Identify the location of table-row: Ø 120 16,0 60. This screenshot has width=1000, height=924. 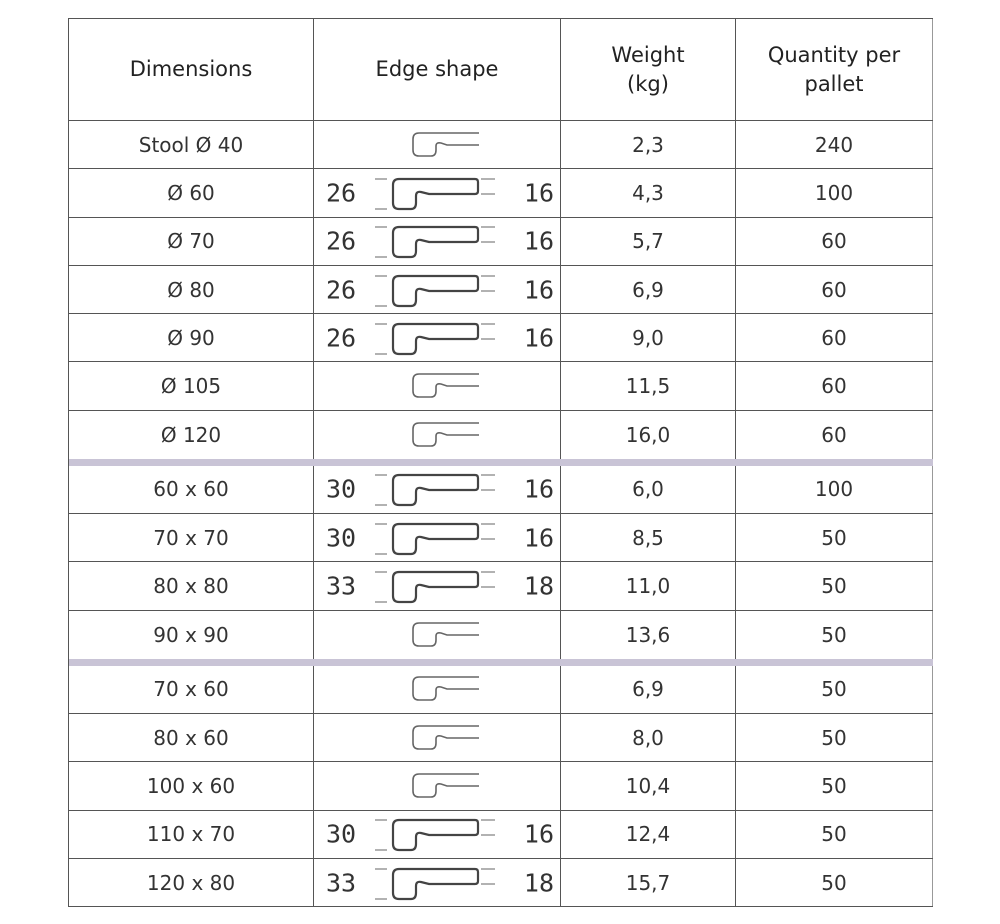
(501, 438).